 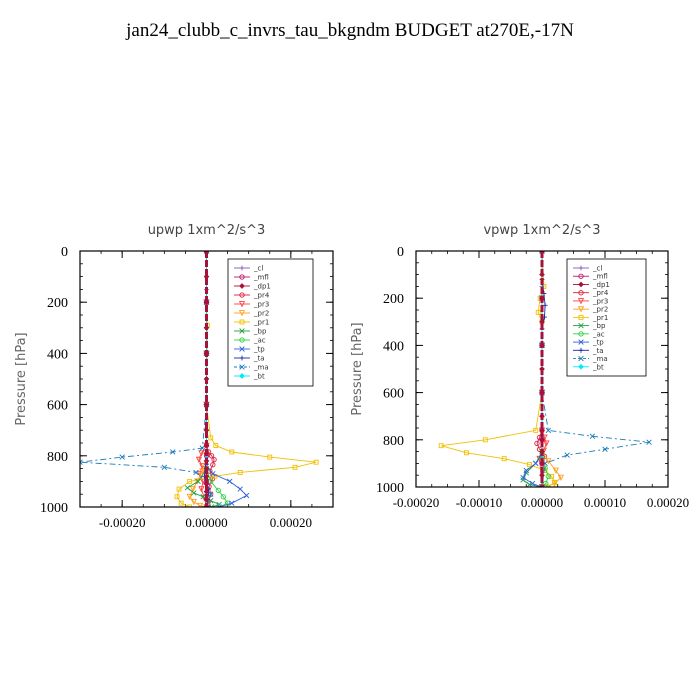 I want to click on legend-label-ac: _ac, so click(x=259, y=341).